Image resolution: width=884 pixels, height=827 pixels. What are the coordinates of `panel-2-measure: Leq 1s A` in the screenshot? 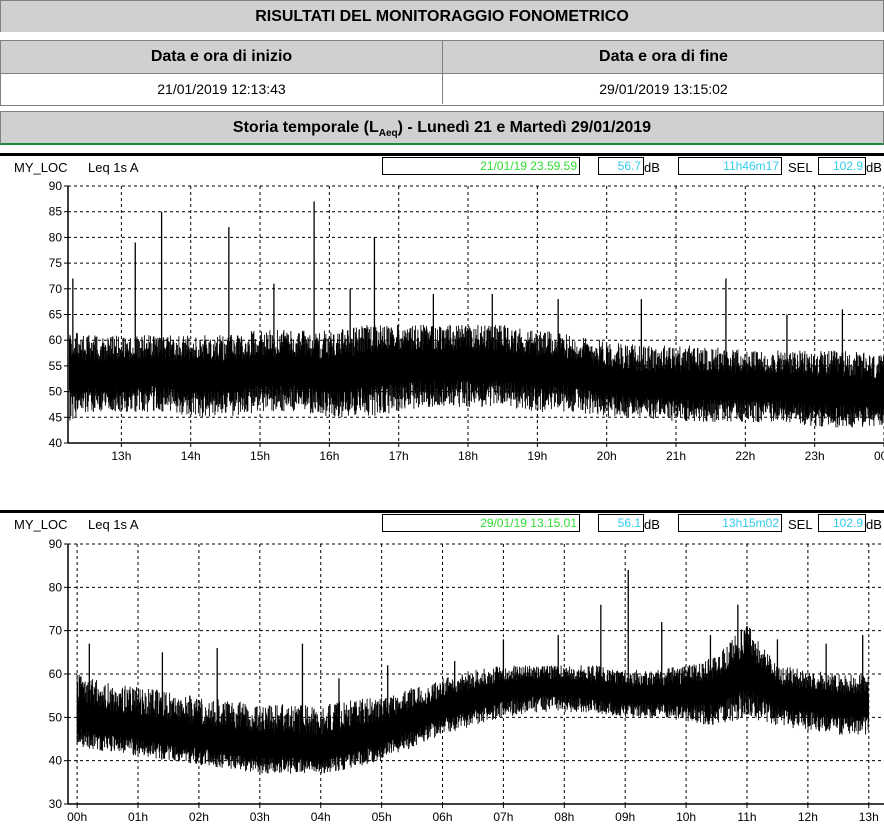 It's located at (113, 524).